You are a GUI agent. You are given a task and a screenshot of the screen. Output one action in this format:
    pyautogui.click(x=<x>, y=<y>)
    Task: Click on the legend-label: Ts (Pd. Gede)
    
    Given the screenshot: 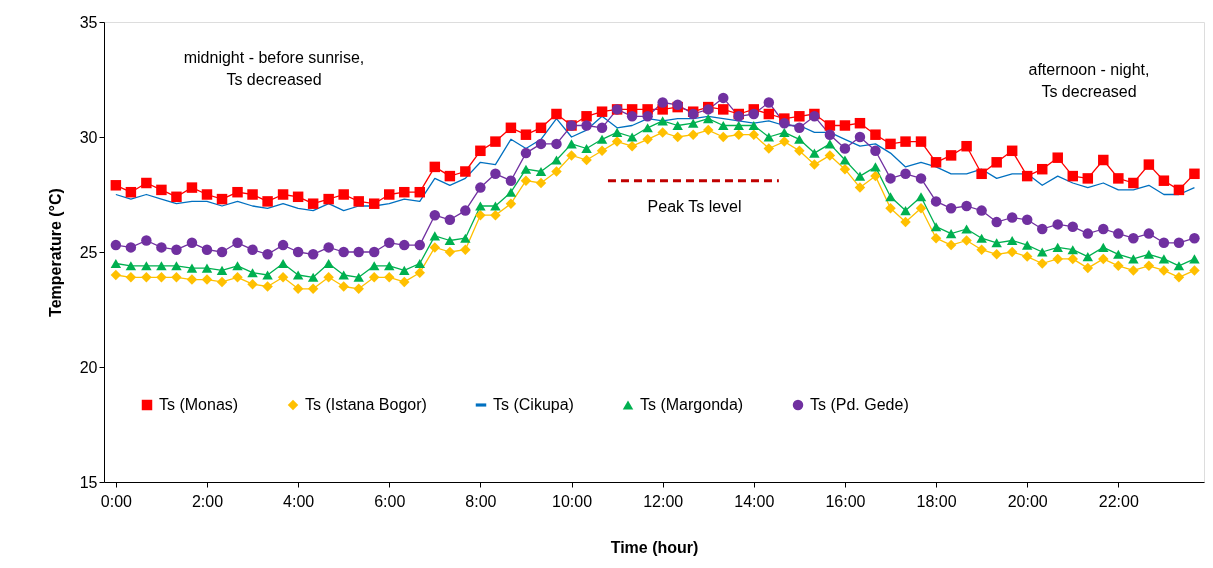 What is the action you would take?
    pyautogui.click(x=859, y=404)
    